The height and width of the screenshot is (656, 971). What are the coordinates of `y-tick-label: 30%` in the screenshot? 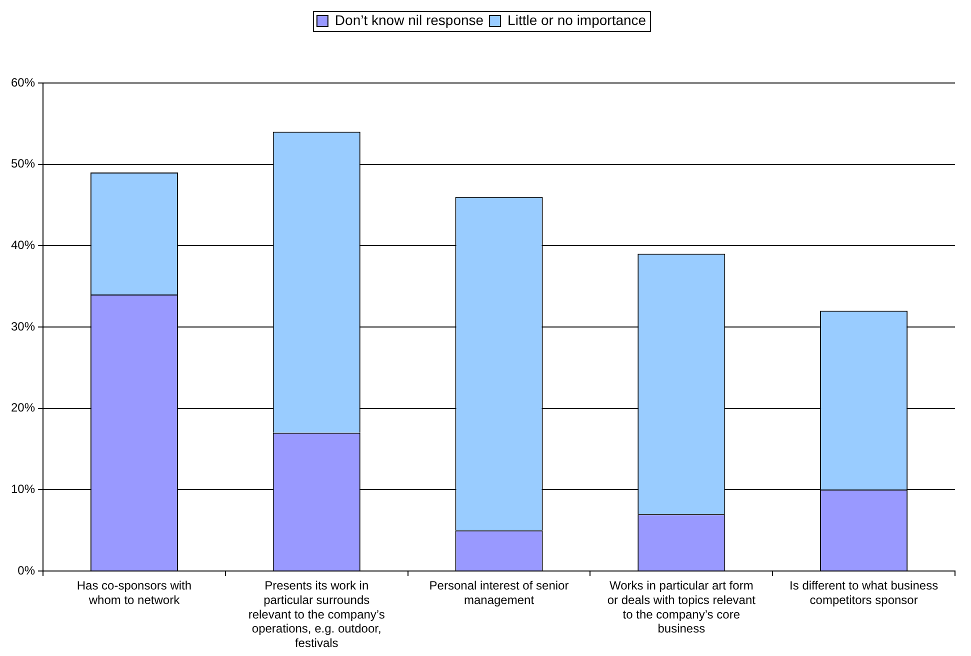 It's located at (23, 326).